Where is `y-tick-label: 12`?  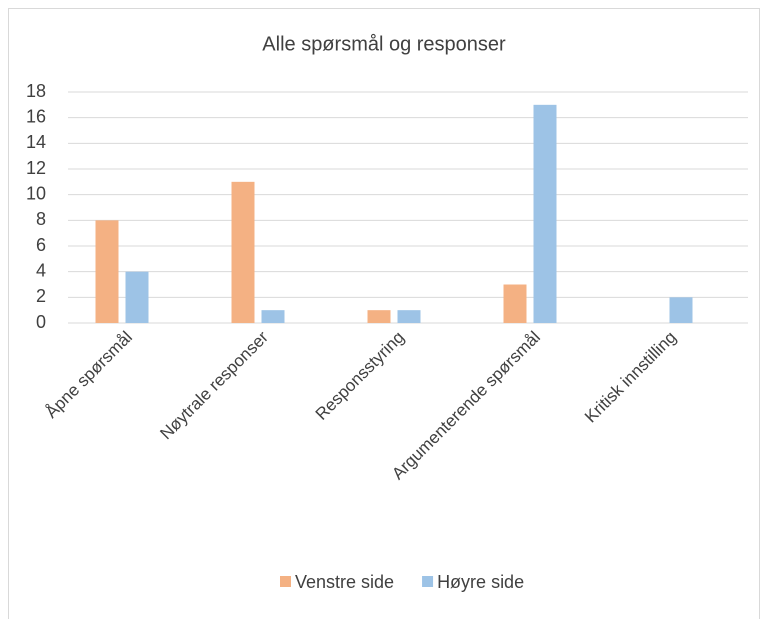 y-tick-label: 12 is located at coordinates (36, 168).